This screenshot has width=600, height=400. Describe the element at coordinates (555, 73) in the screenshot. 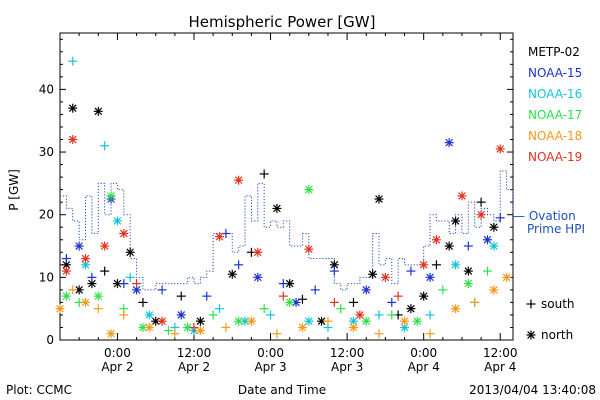

I see `legend-item-noaa-15: NOAA-15` at that location.